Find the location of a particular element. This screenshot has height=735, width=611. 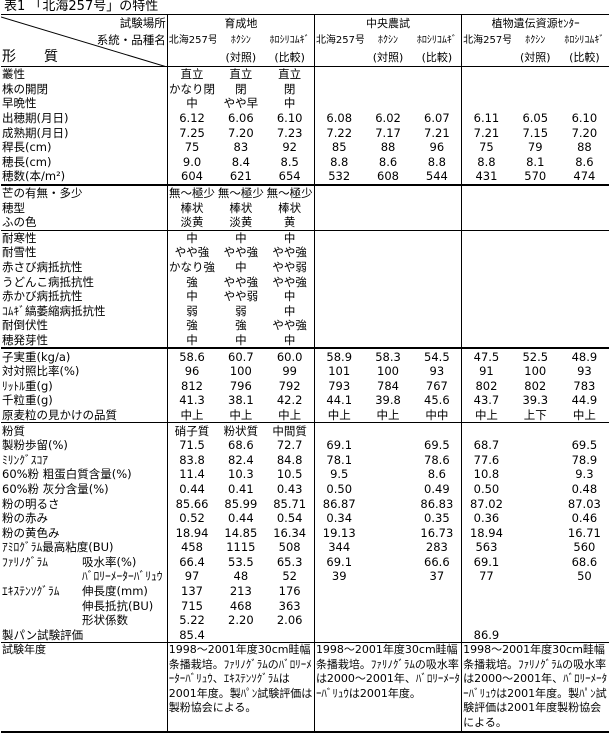

value-cell: 44.9 is located at coordinates (584, 400).